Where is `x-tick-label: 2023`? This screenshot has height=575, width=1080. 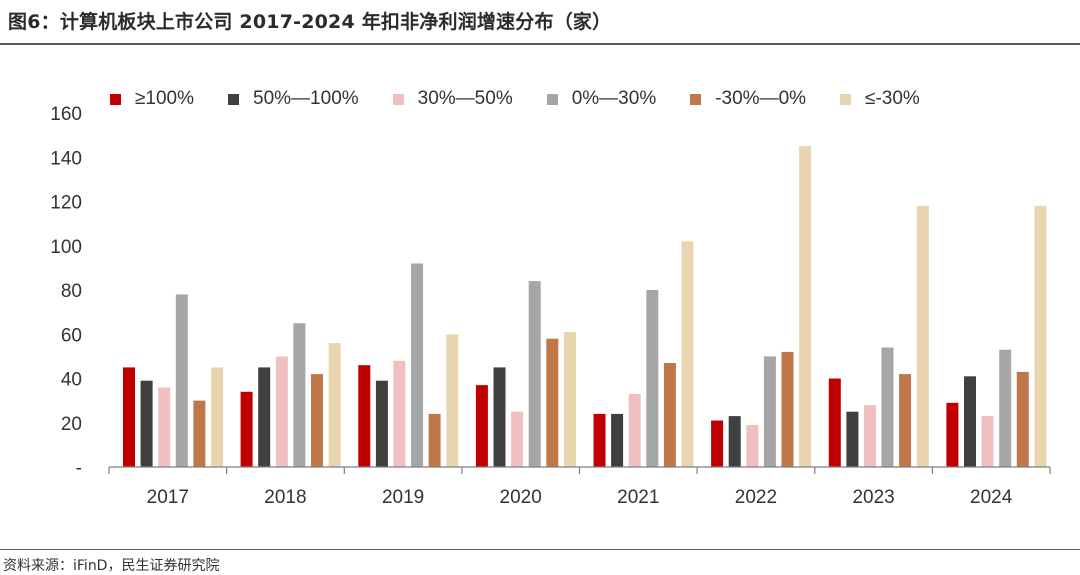
x-tick-label: 2023 is located at coordinates (873, 497).